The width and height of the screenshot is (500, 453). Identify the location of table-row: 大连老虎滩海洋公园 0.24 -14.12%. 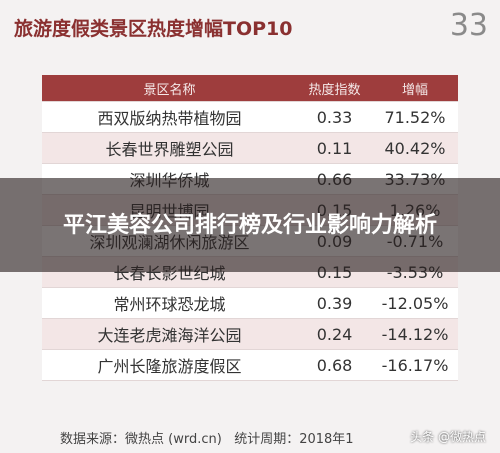
(250, 334).